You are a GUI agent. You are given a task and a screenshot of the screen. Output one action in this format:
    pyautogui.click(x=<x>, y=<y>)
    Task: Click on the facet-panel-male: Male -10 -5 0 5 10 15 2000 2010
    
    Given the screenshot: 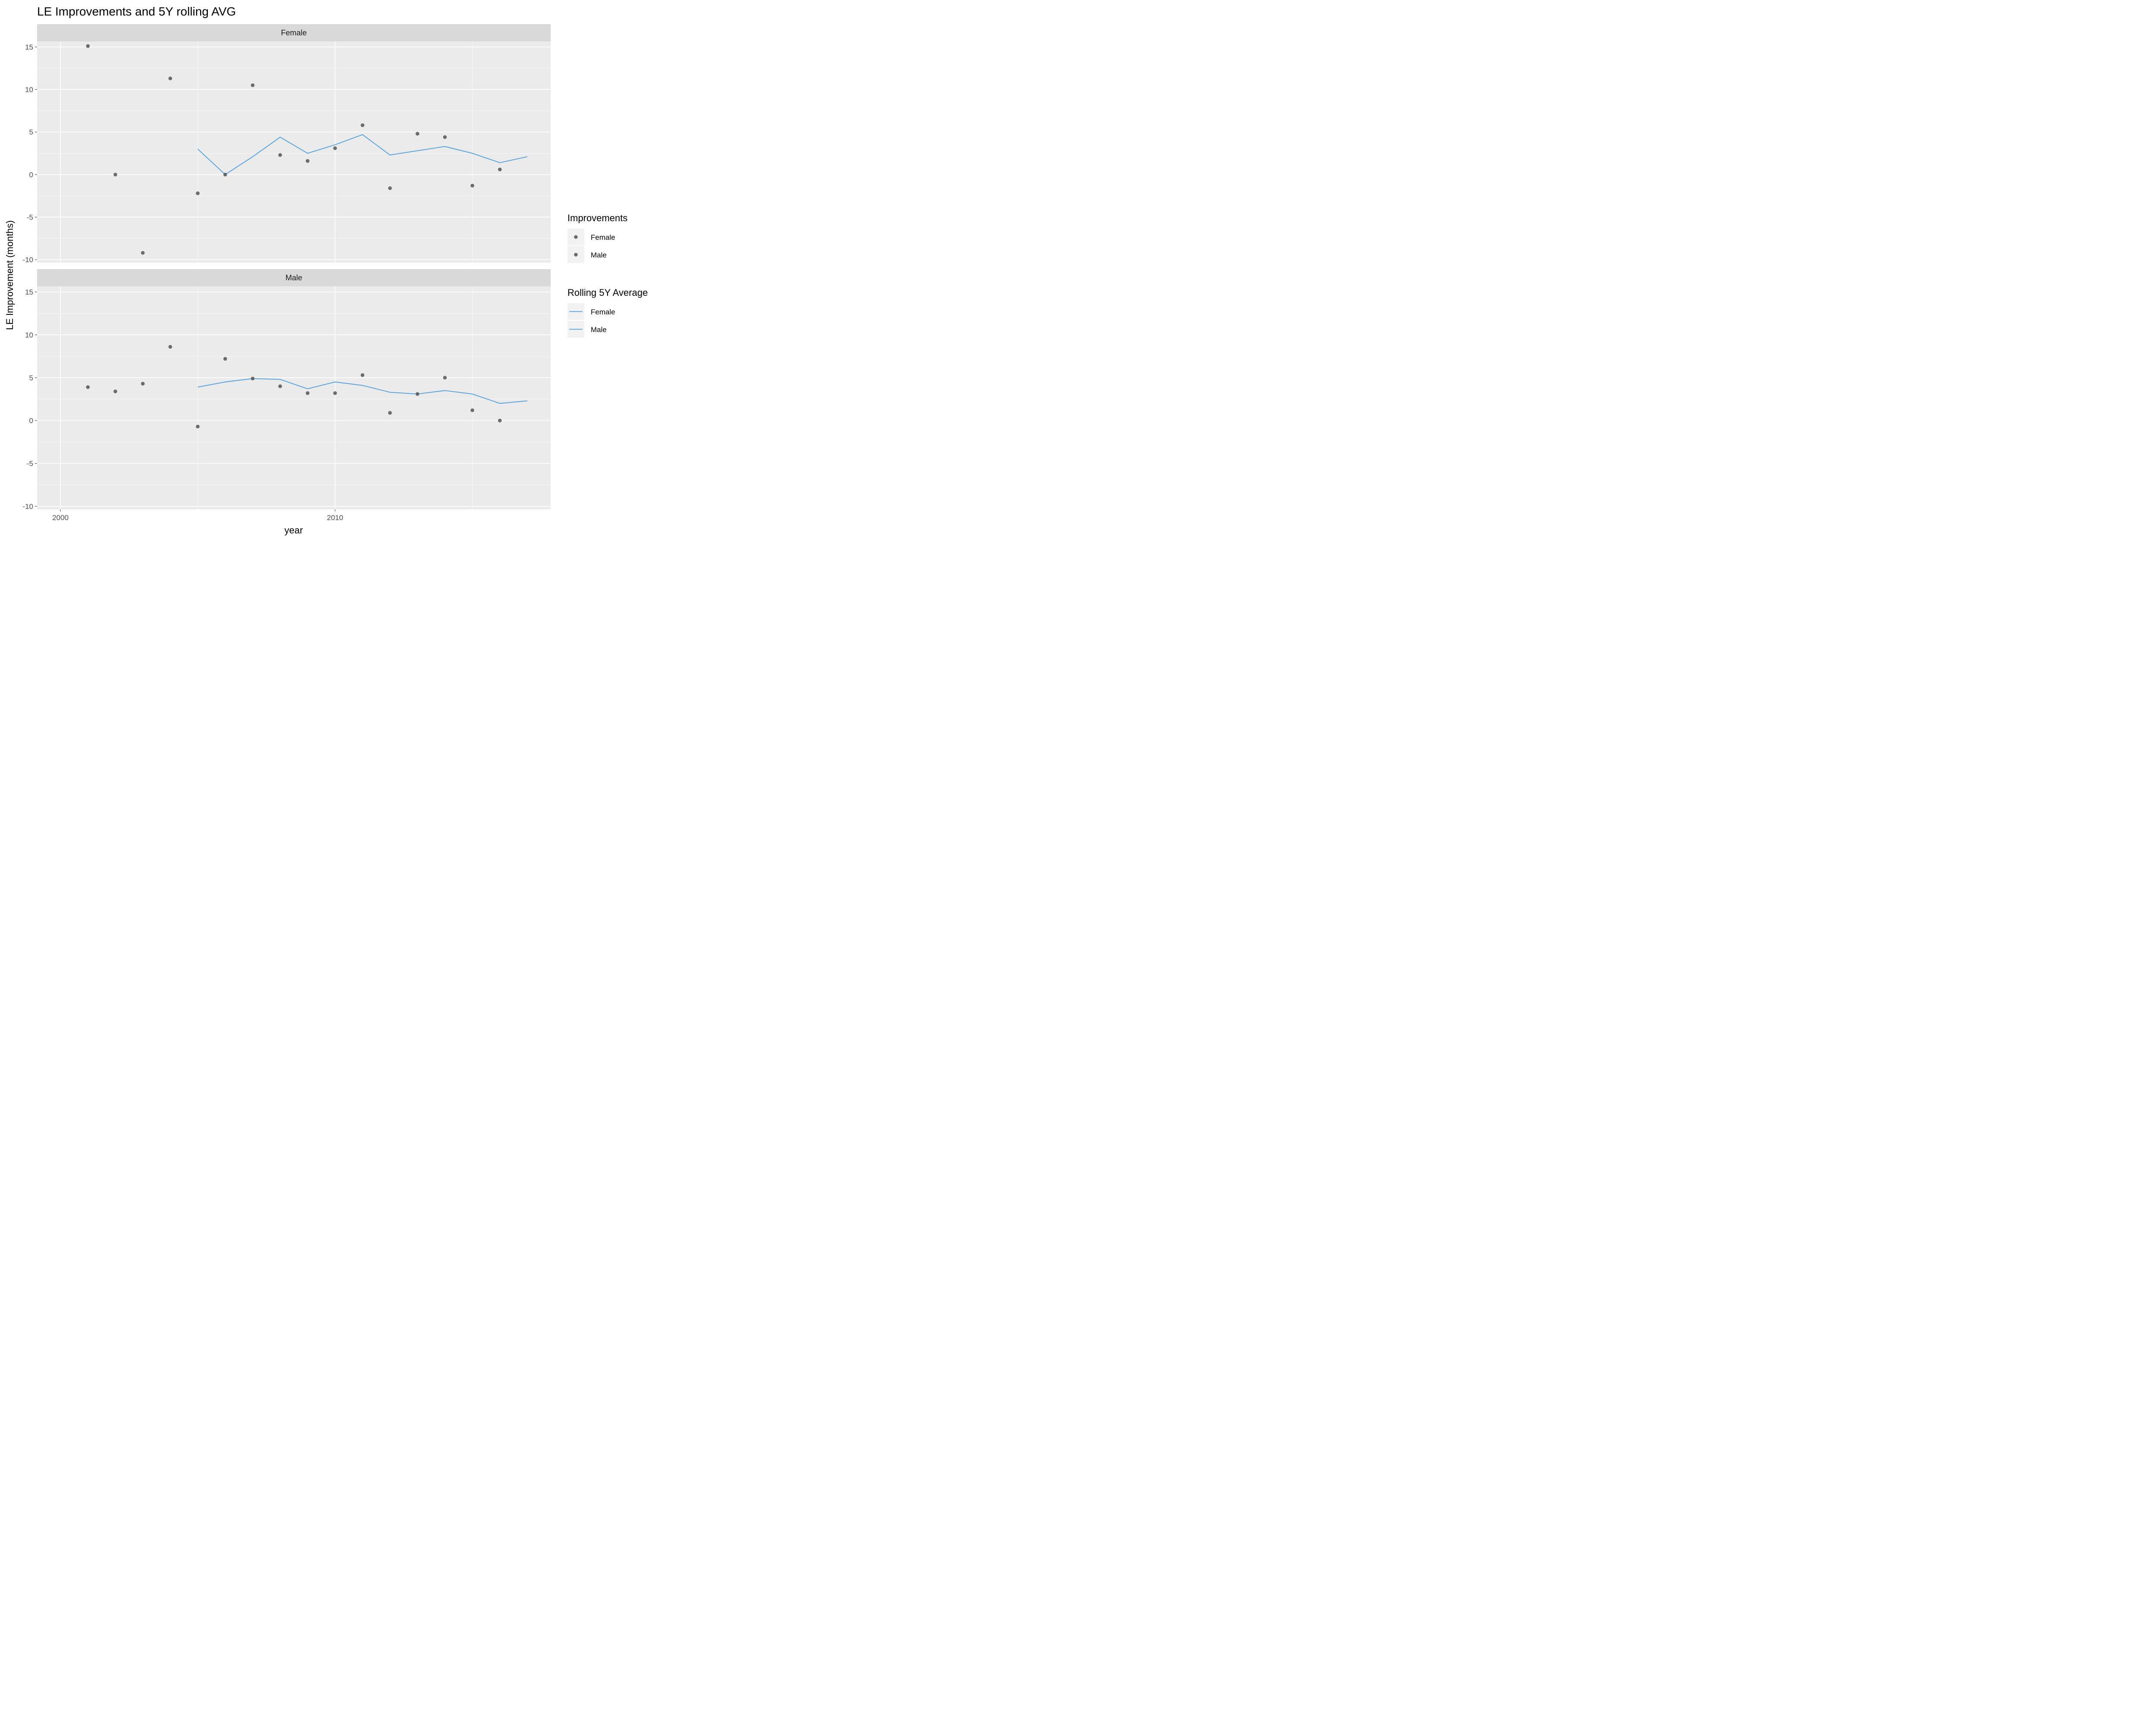 What is the action you would take?
    pyautogui.click(x=286, y=396)
    